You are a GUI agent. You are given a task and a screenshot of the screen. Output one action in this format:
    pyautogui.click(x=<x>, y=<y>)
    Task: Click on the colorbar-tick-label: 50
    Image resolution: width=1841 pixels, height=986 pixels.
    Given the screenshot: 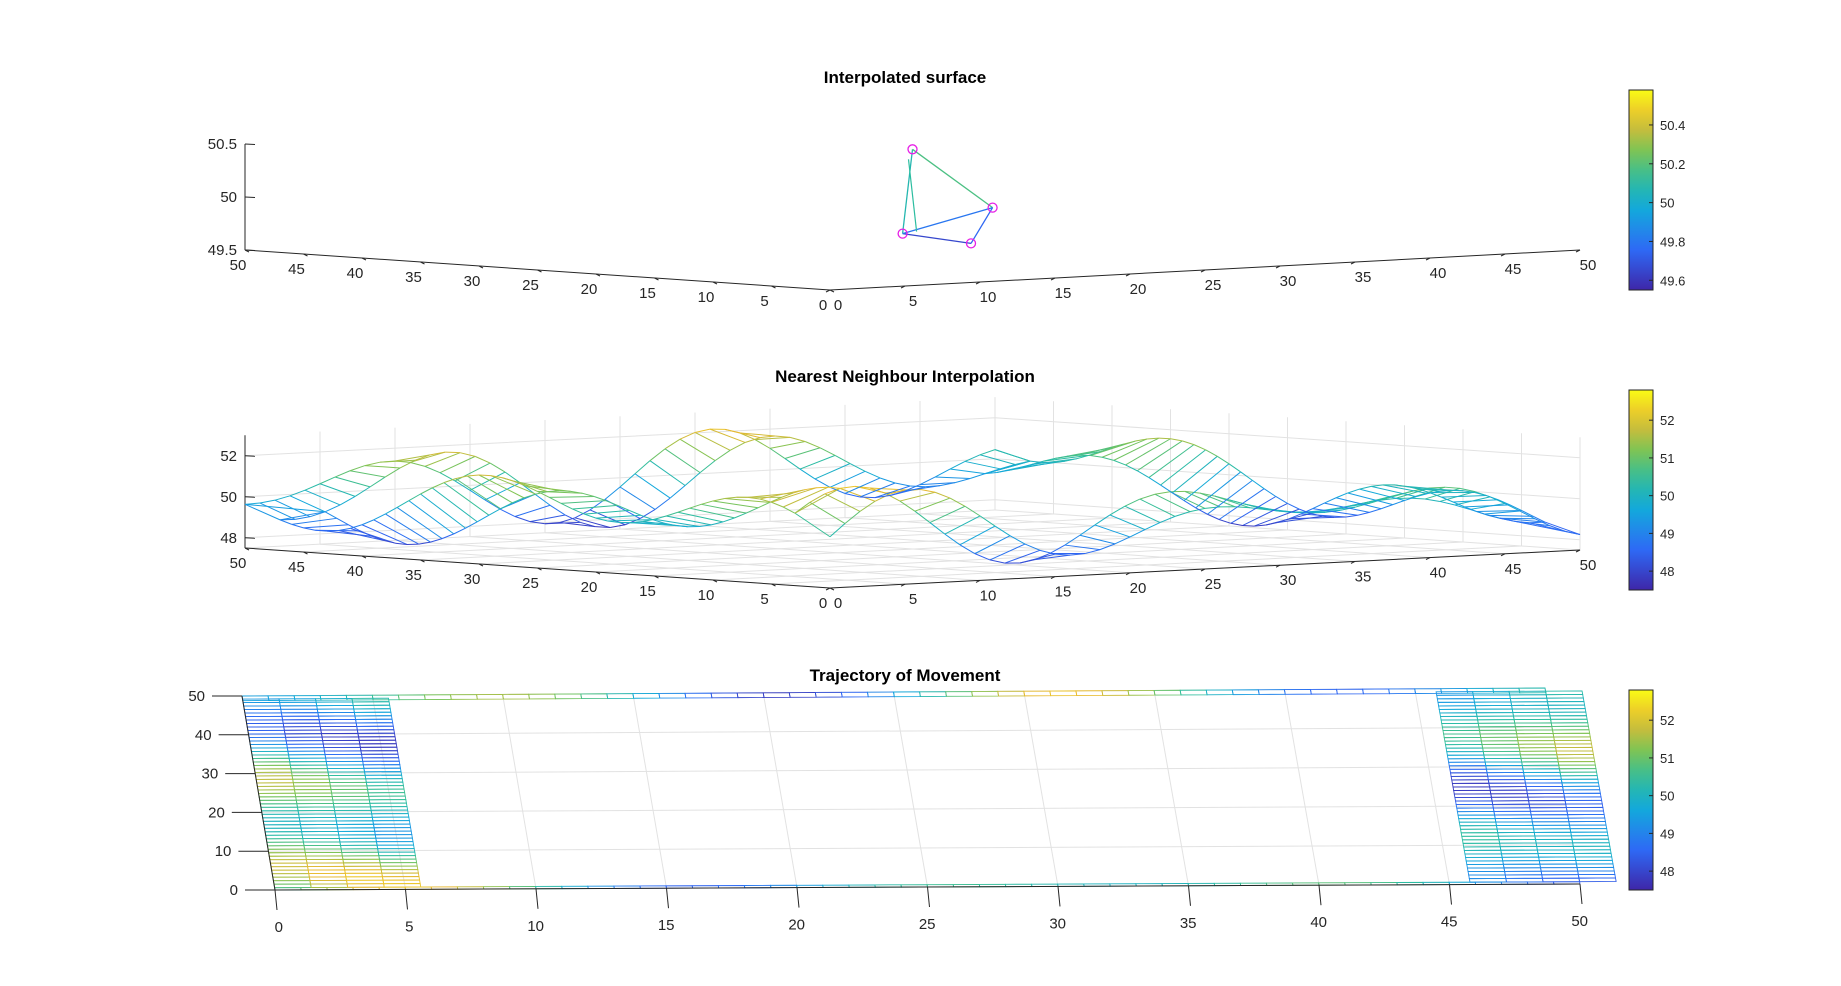 What is the action you would take?
    pyautogui.click(x=1667, y=496)
    